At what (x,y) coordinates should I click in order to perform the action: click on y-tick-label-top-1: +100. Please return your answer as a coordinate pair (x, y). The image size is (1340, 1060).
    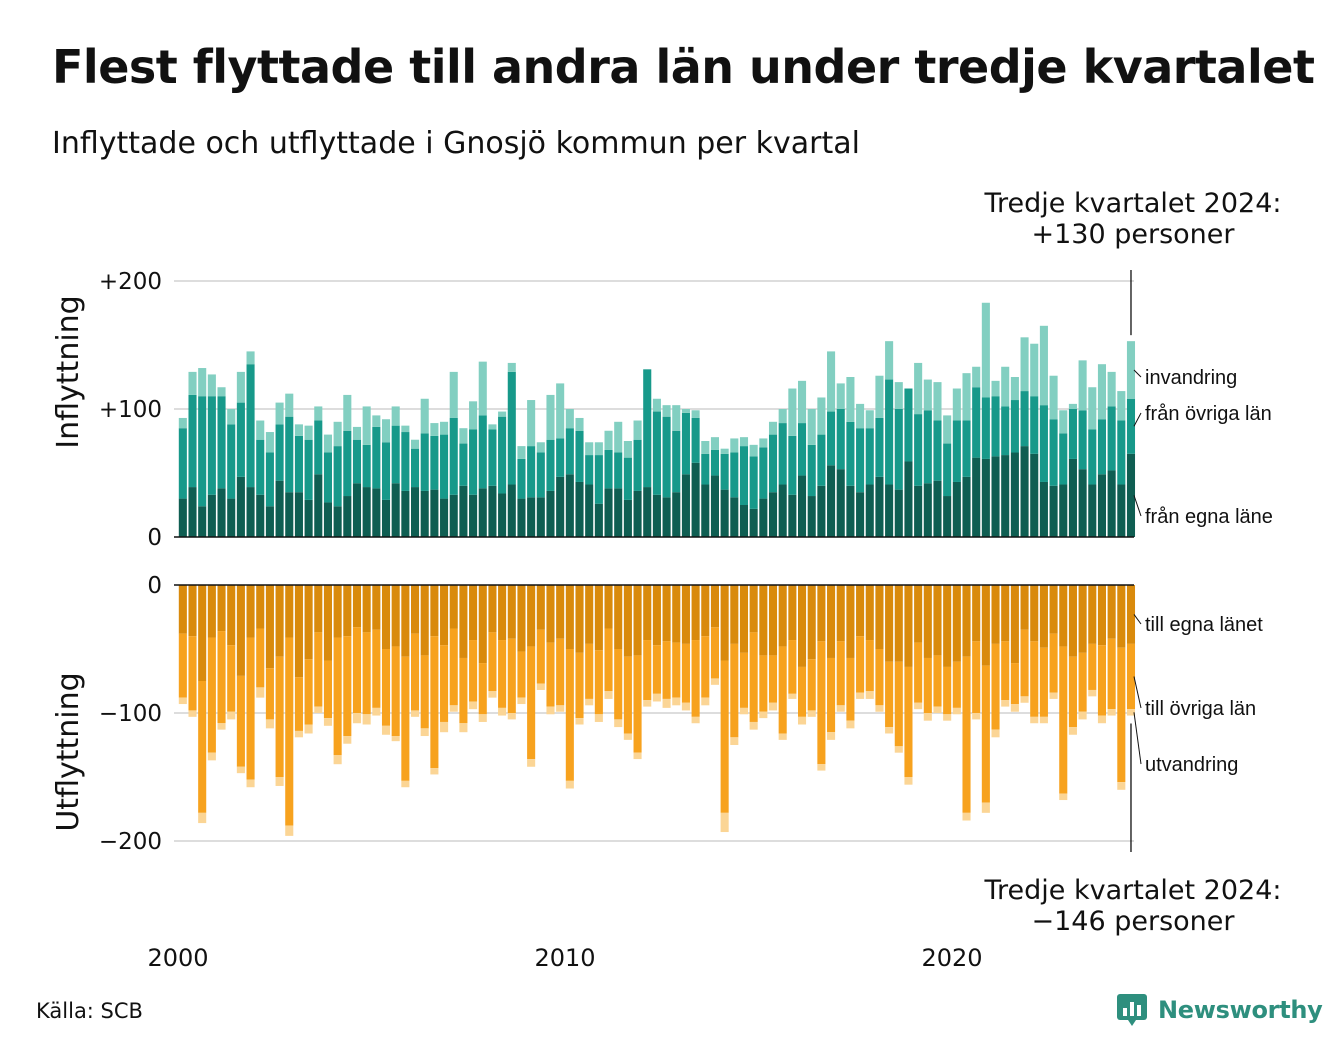
    Looking at the image, I should click on (130, 410).